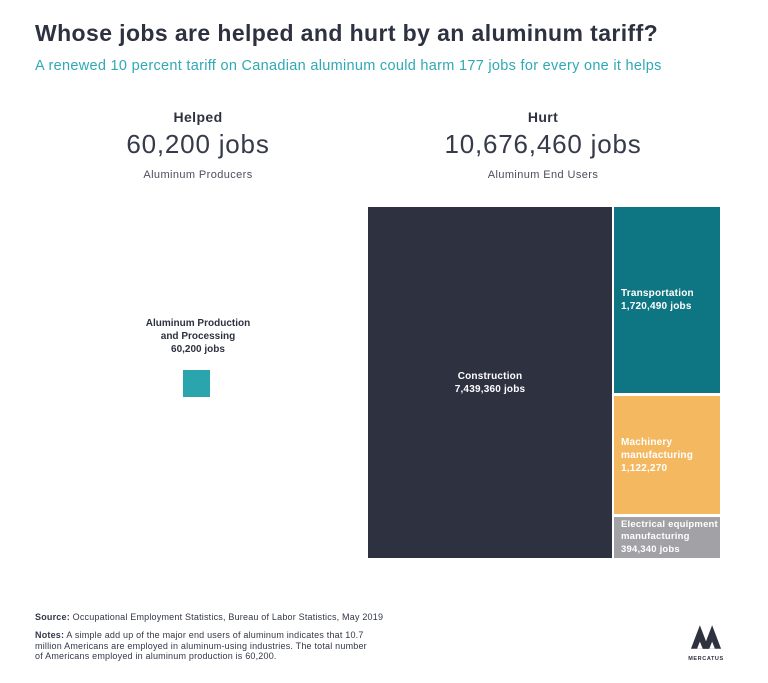 This screenshot has width=768, height=683. Describe the element at coordinates (644, 468) in the screenshot. I see `machinery-label-line: 1,122,270` at that location.